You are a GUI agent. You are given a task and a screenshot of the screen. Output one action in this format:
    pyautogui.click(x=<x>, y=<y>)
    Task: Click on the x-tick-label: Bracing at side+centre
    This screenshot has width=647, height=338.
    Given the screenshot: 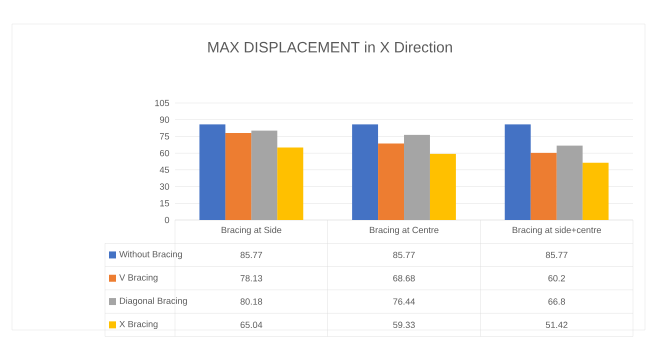 What is the action you would take?
    pyautogui.click(x=556, y=230)
    